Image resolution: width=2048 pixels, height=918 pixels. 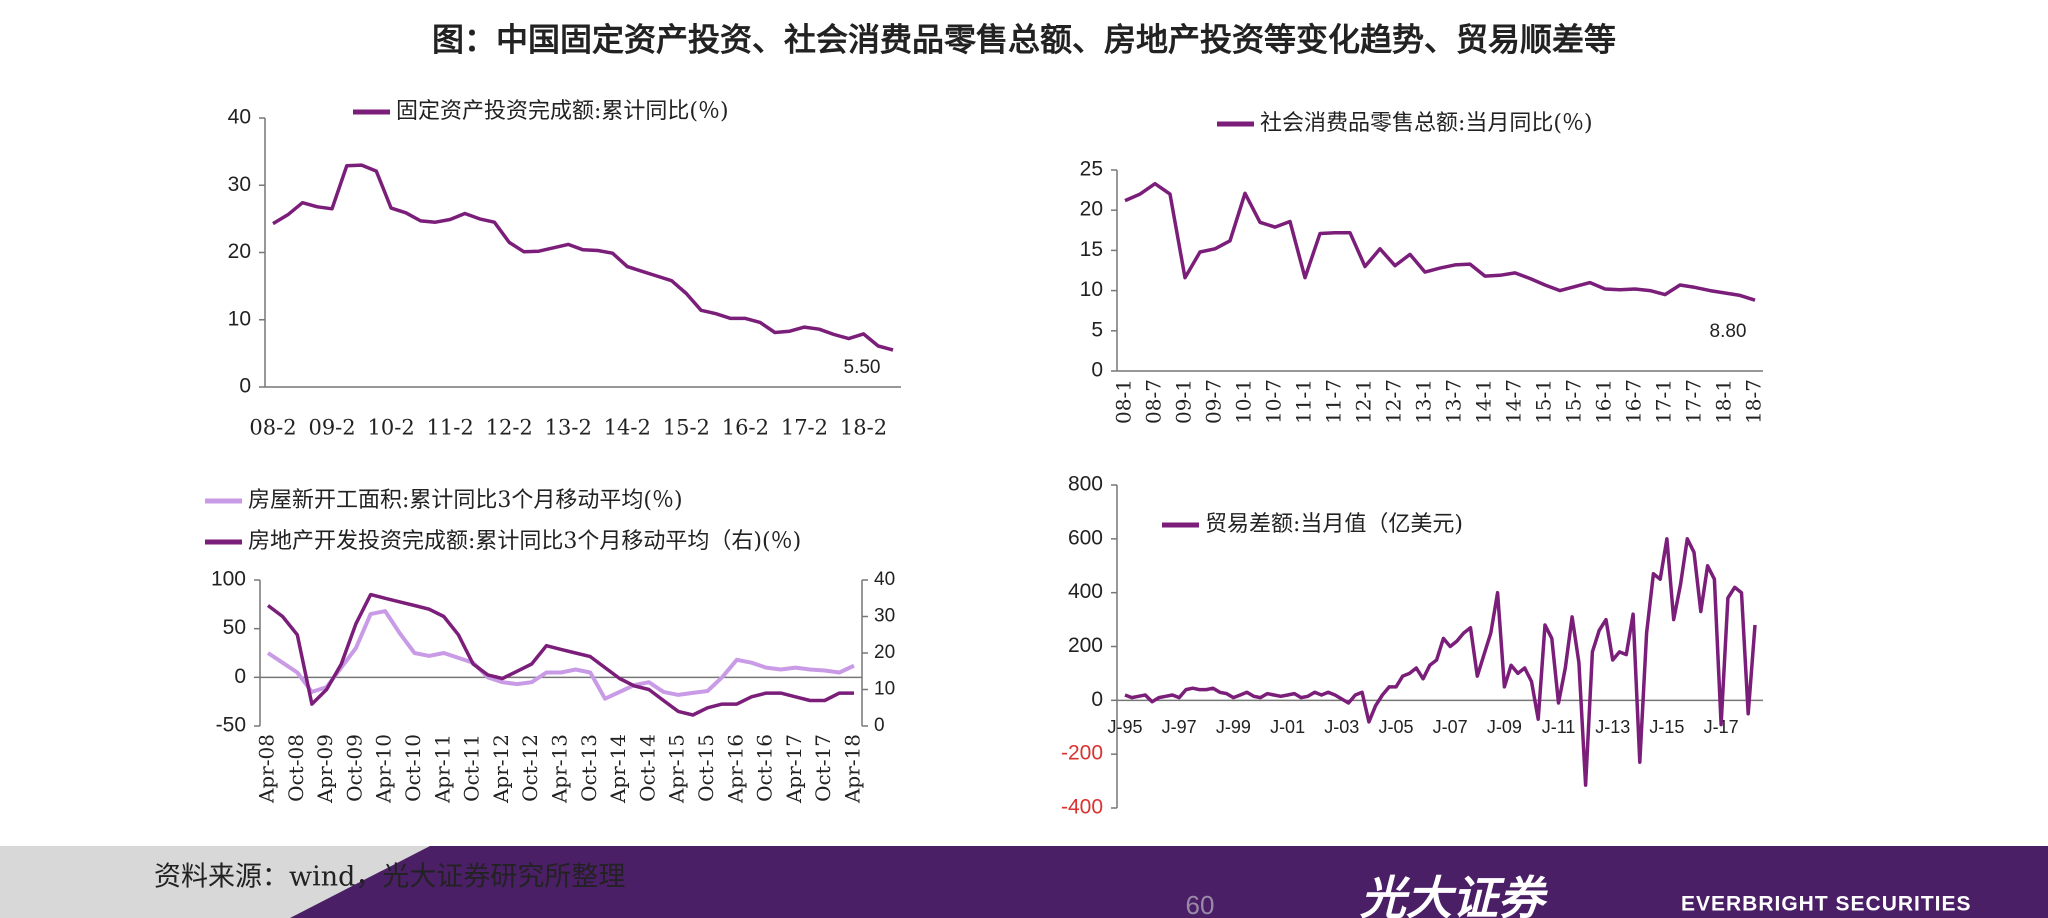 I want to click on x-tick-label: 18-7, so click(x=1754, y=401).